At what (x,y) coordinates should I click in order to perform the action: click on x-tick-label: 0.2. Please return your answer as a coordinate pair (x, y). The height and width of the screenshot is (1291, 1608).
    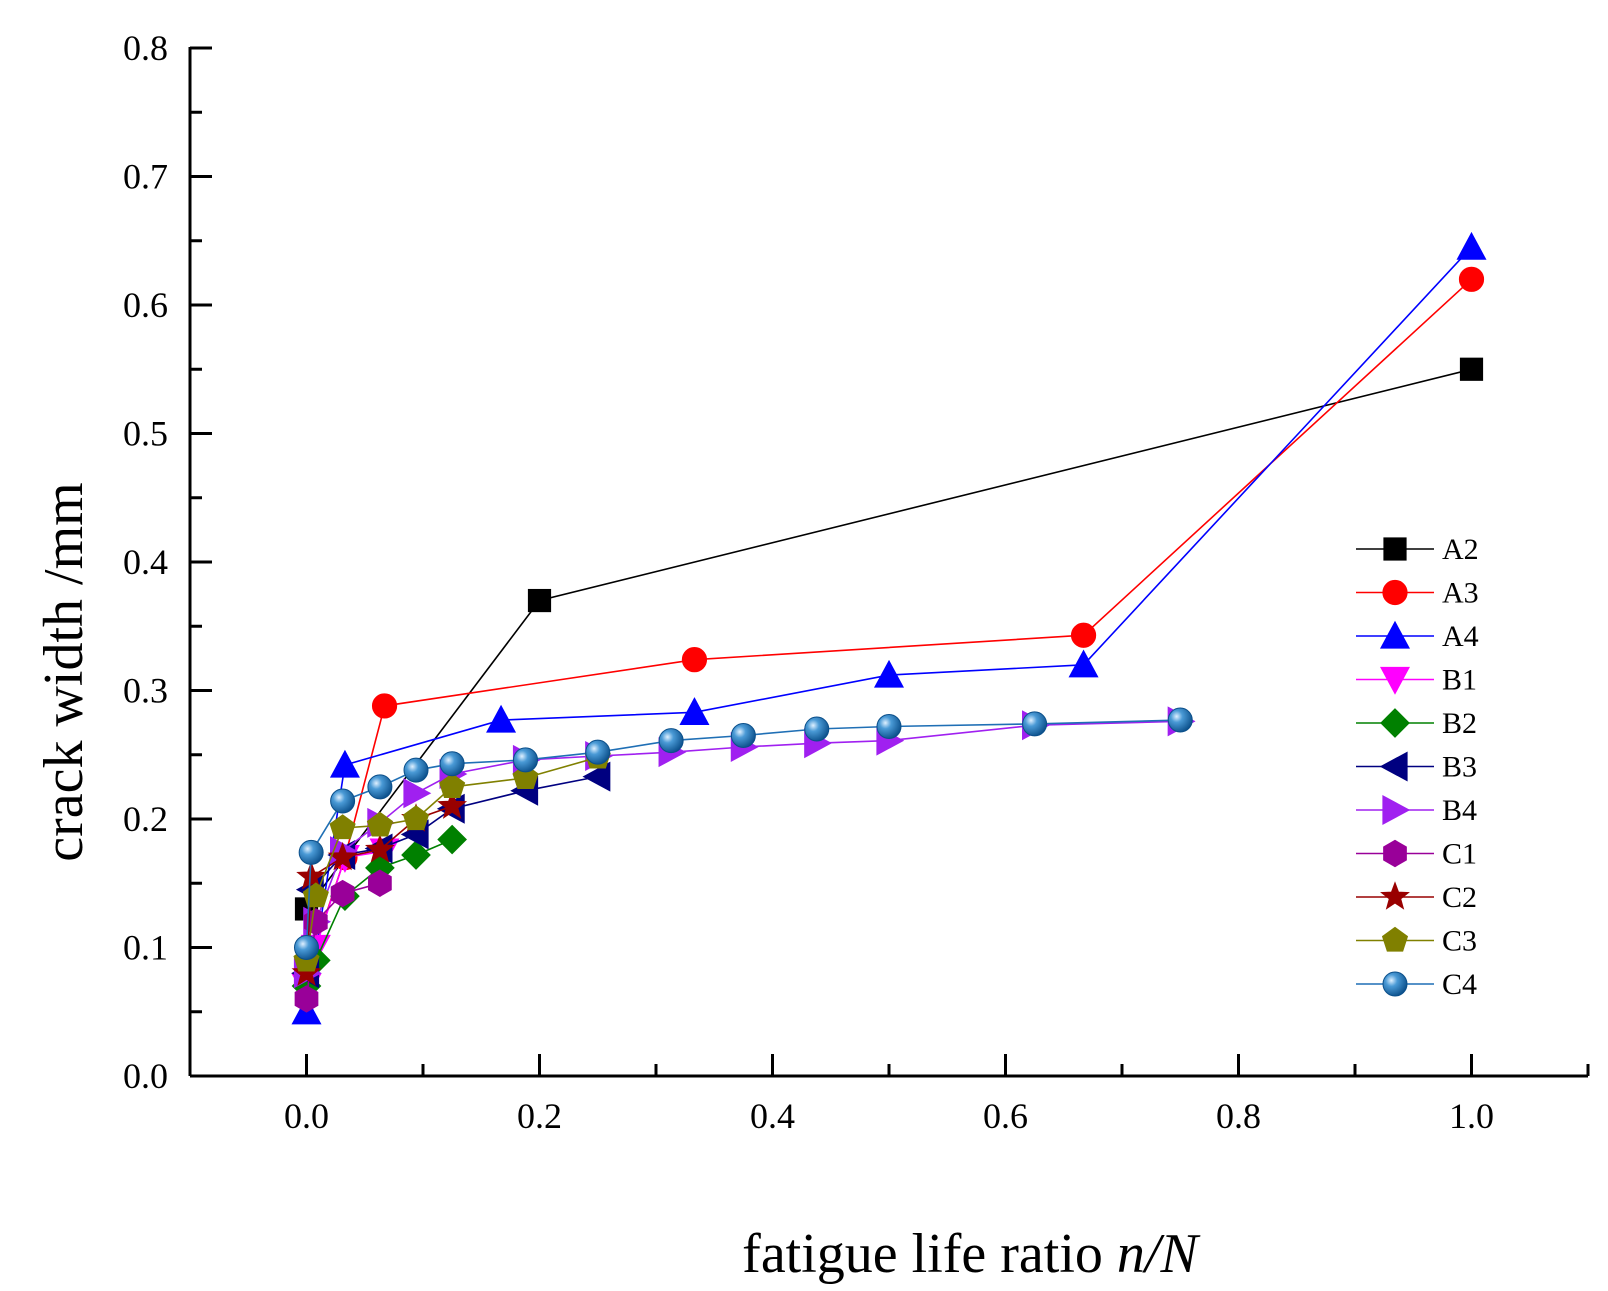
    Looking at the image, I should click on (539, 1116).